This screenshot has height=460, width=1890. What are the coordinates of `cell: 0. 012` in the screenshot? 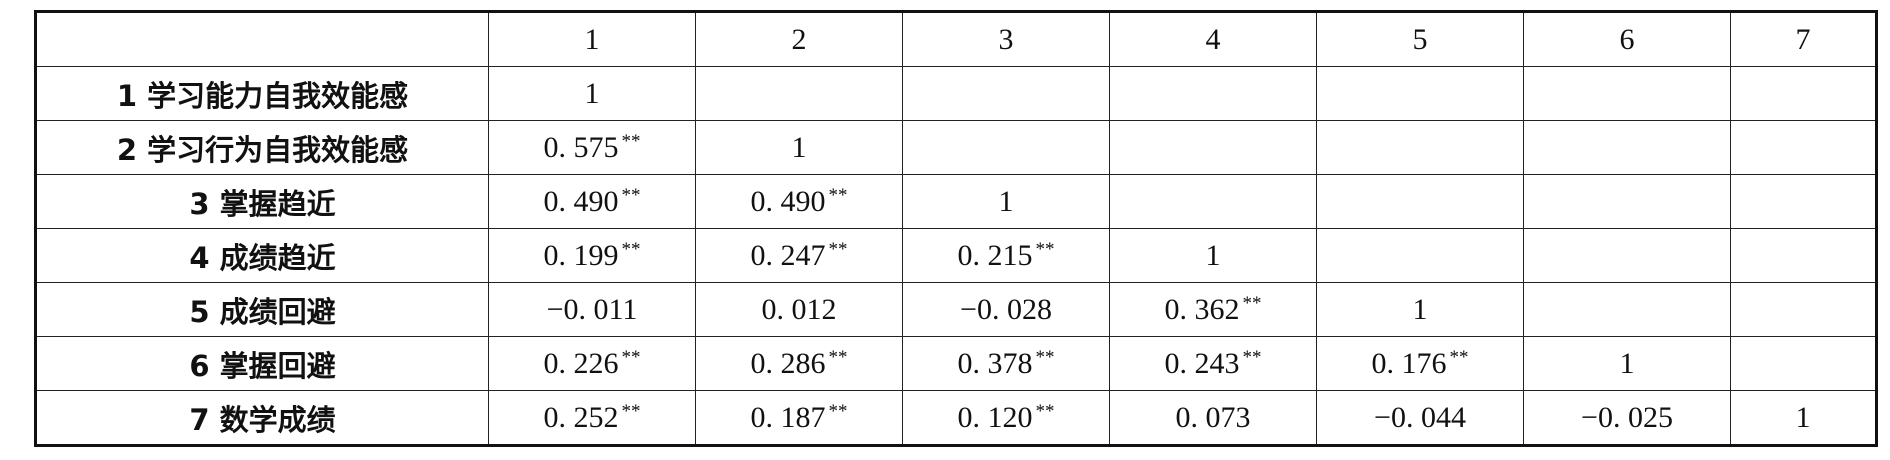 It's located at (799, 309).